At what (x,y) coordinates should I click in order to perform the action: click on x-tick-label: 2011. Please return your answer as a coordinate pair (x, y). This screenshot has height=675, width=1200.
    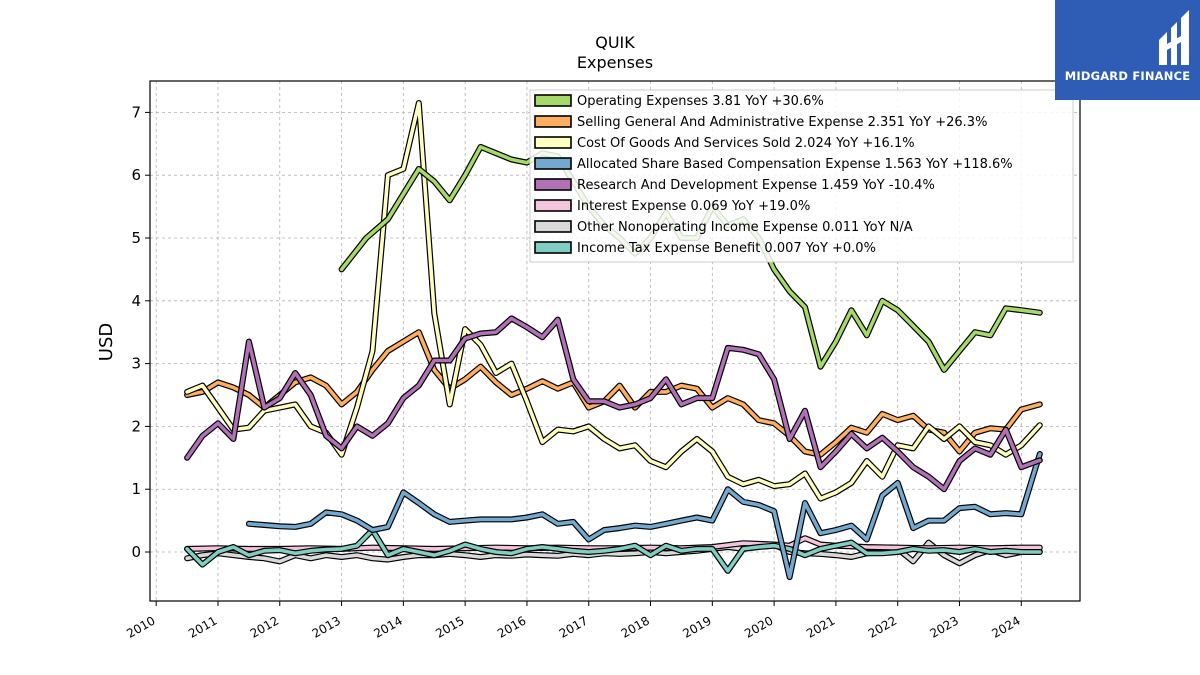
    Looking at the image, I should click on (202, 626).